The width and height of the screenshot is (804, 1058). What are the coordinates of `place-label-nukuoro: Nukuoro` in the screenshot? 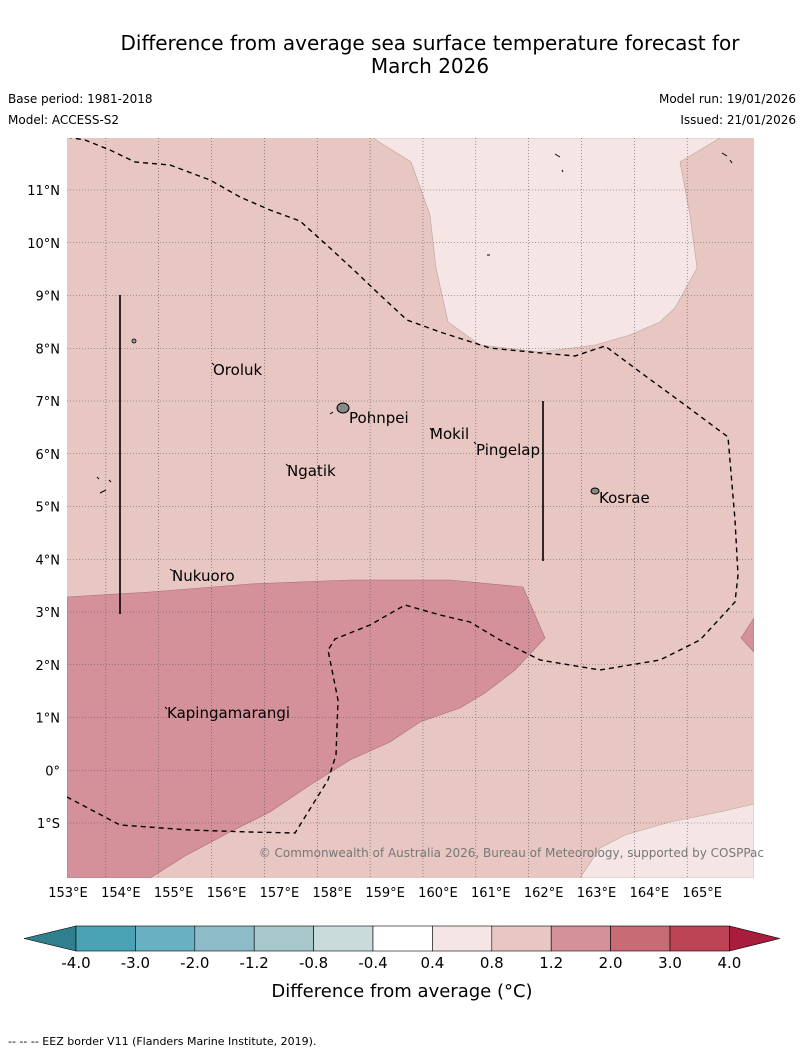 It's located at (203, 576).